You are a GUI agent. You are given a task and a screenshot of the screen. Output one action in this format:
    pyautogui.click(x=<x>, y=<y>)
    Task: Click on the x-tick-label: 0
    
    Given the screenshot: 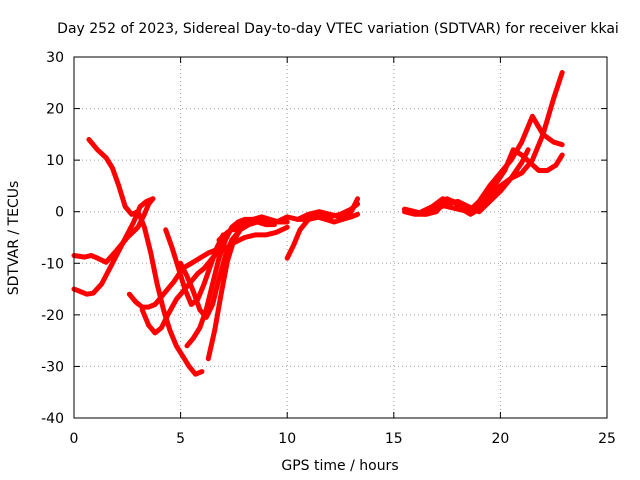 What is the action you would take?
    pyautogui.click(x=74, y=439)
    